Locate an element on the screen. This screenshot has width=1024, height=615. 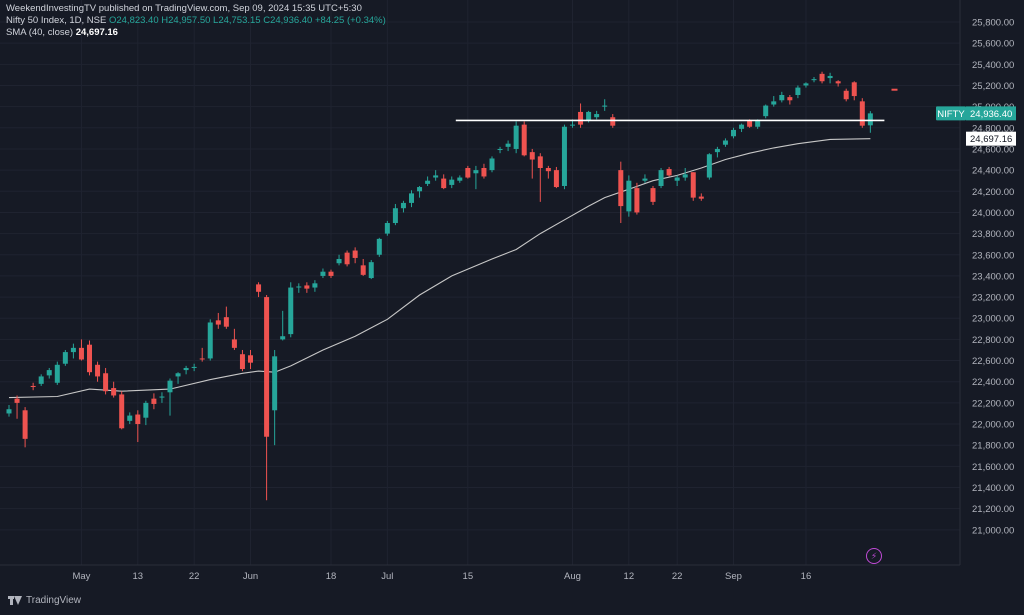
y-tick-label: 21,200.00 is located at coordinates (993, 509).